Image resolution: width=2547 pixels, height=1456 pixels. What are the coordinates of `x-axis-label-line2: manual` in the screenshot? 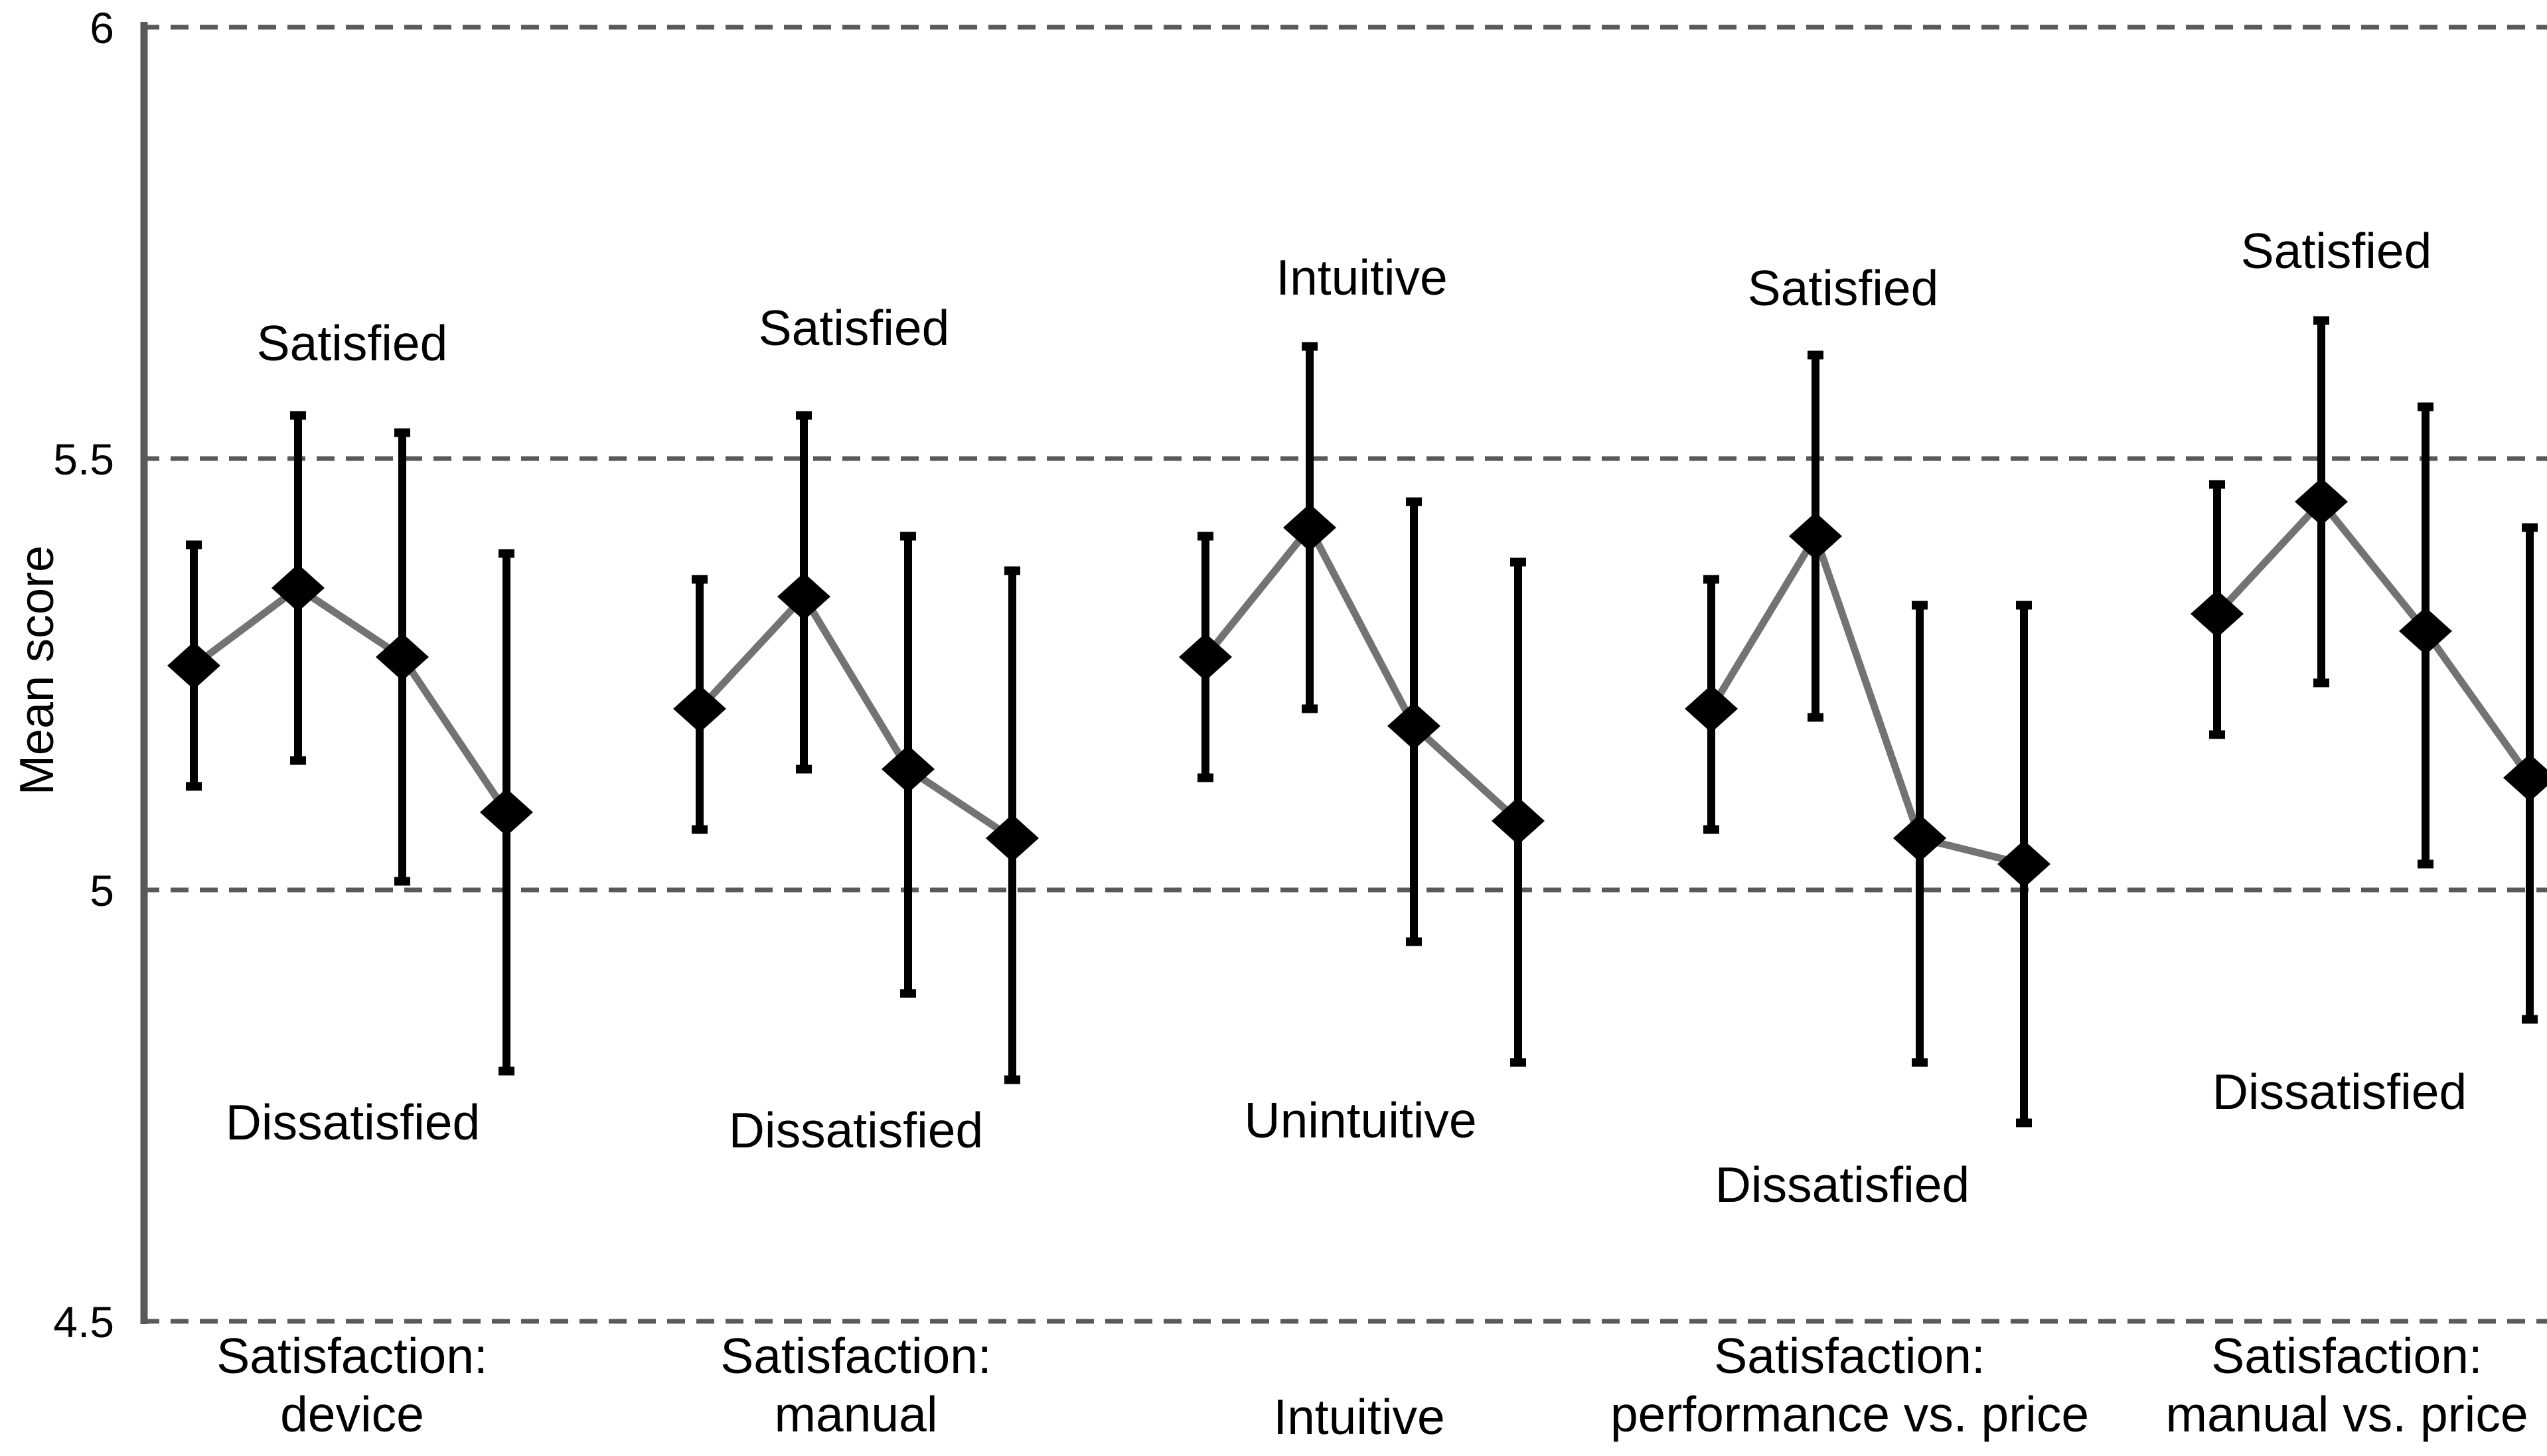 It's located at (856, 1414).